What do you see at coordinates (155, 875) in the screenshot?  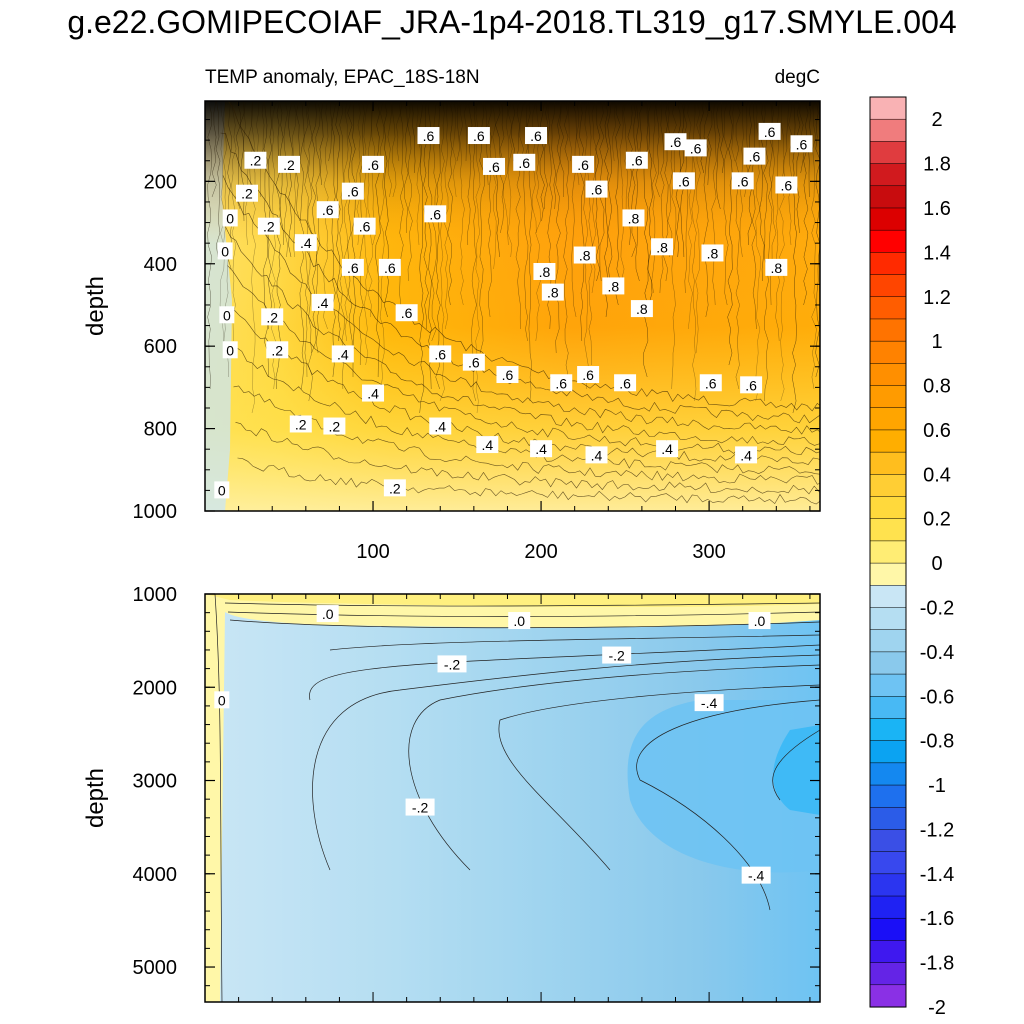 I see `y-tick-label: 4000` at bounding box center [155, 875].